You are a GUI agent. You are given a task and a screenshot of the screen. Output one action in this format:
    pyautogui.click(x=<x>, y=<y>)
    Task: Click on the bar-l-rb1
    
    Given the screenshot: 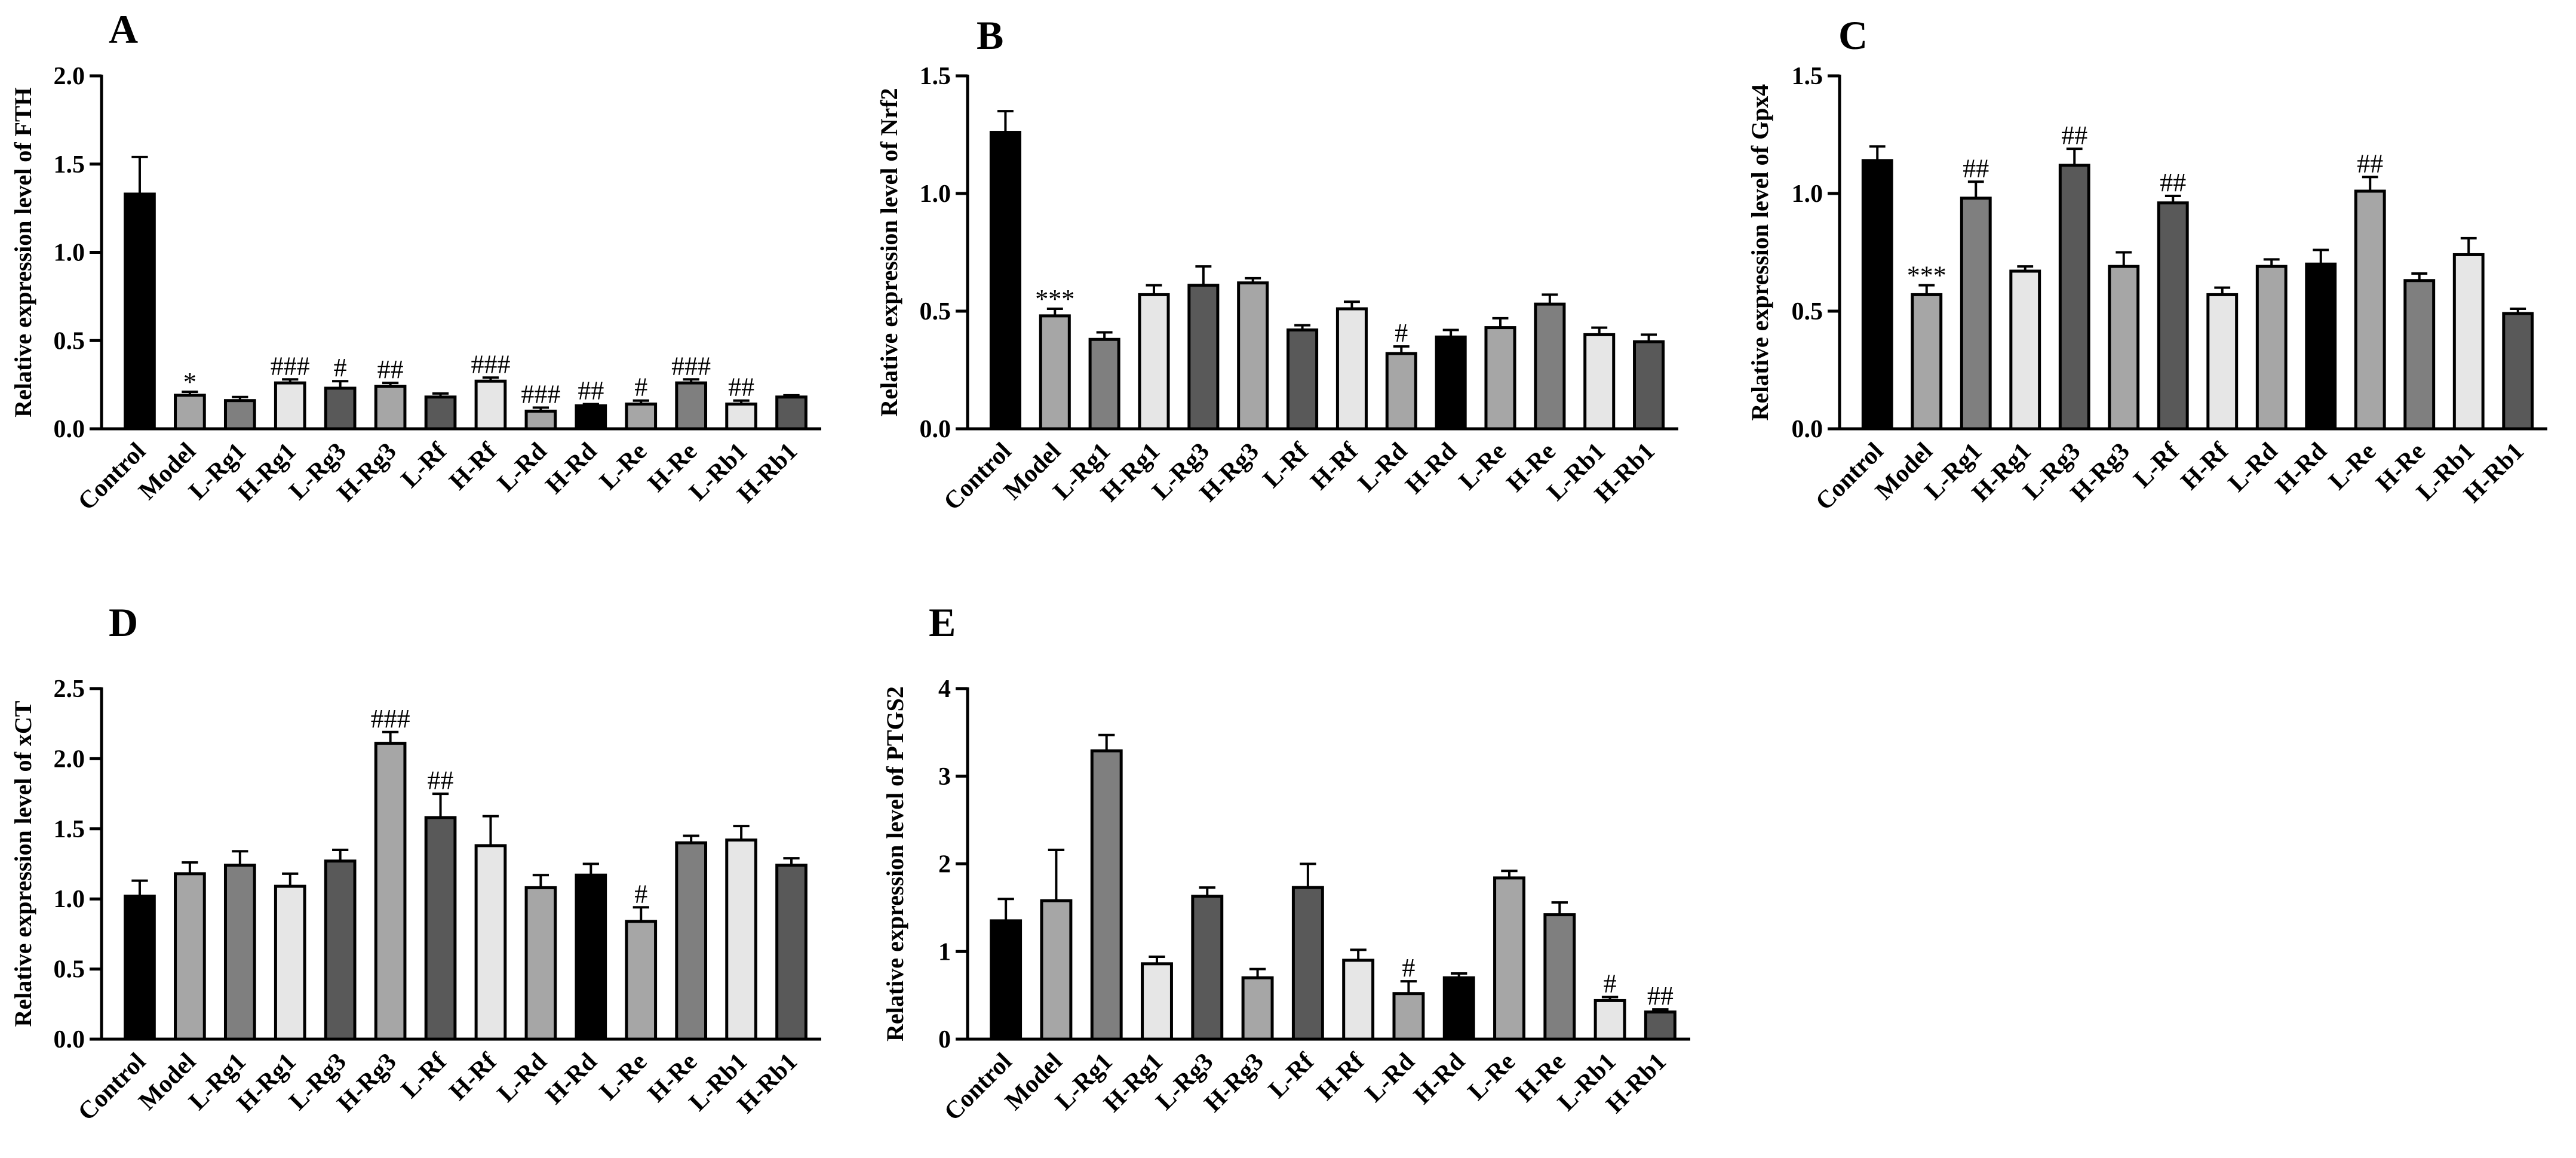 What is the action you would take?
    pyautogui.click(x=741, y=940)
    